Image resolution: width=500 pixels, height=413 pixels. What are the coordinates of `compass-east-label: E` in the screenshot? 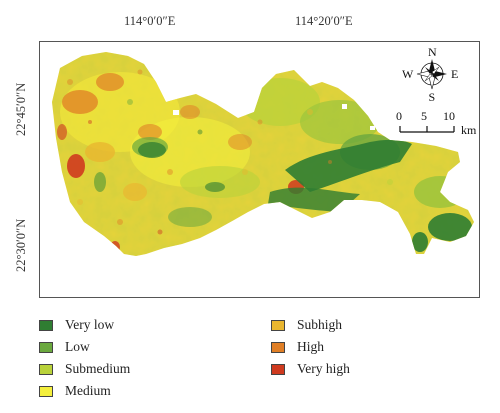 It's located at (454, 74).